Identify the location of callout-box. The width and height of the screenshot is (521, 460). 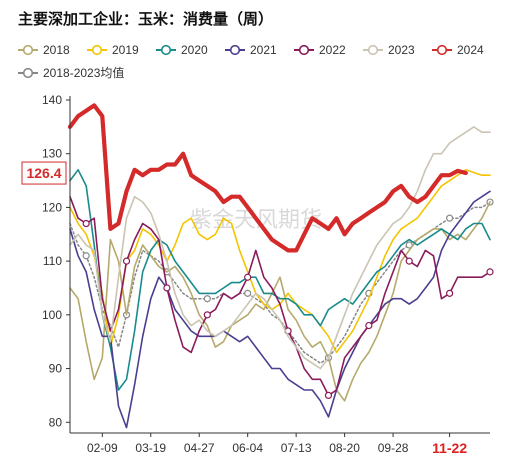
(44, 173).